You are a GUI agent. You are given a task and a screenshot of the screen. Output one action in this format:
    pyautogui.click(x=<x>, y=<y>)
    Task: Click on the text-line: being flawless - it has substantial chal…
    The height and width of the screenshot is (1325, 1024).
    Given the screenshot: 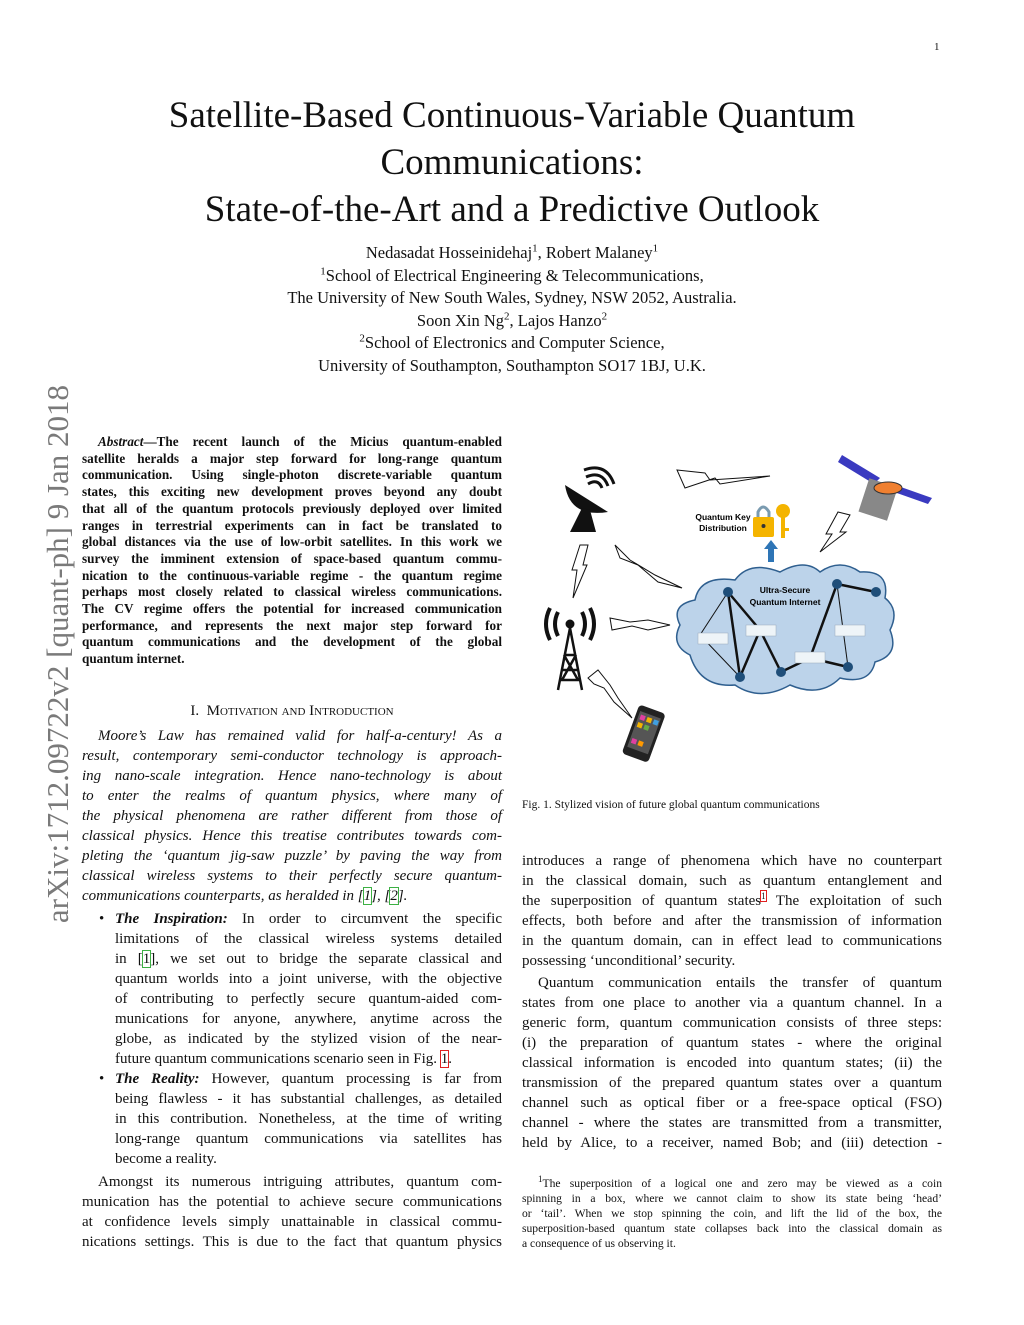 What is the action you would take?
    pyautogui.click(x=292, y=1099)
    